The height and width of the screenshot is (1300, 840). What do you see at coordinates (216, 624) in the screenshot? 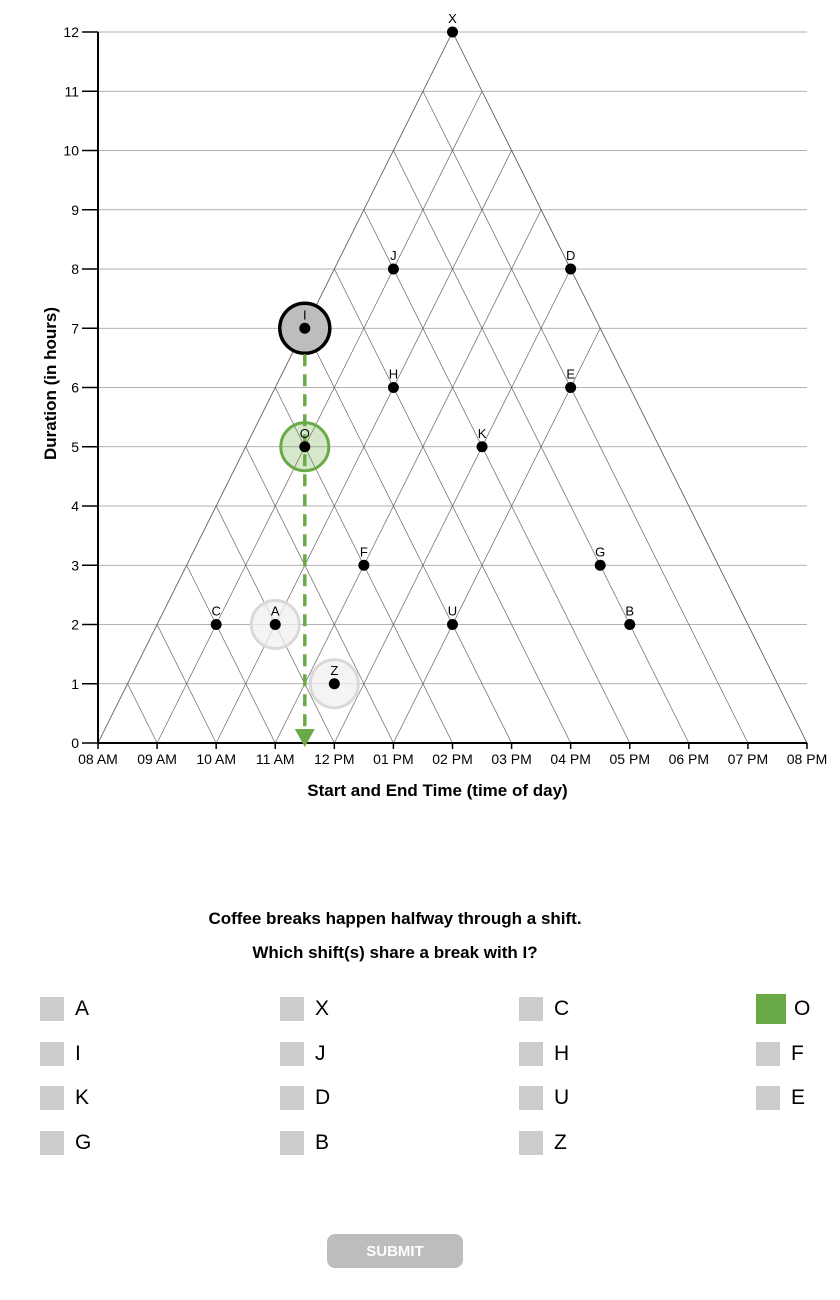
I see `point-C` at bounding box center [216, 624].